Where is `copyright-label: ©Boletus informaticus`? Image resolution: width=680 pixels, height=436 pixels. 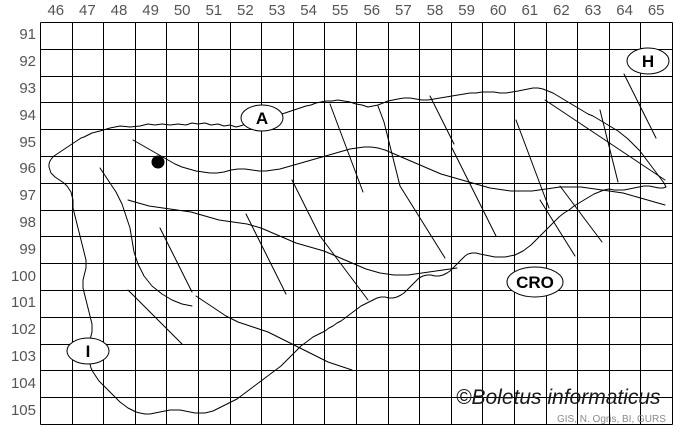 copyright-label: ©Boletus informaticus is located at coordinates (558, 397).